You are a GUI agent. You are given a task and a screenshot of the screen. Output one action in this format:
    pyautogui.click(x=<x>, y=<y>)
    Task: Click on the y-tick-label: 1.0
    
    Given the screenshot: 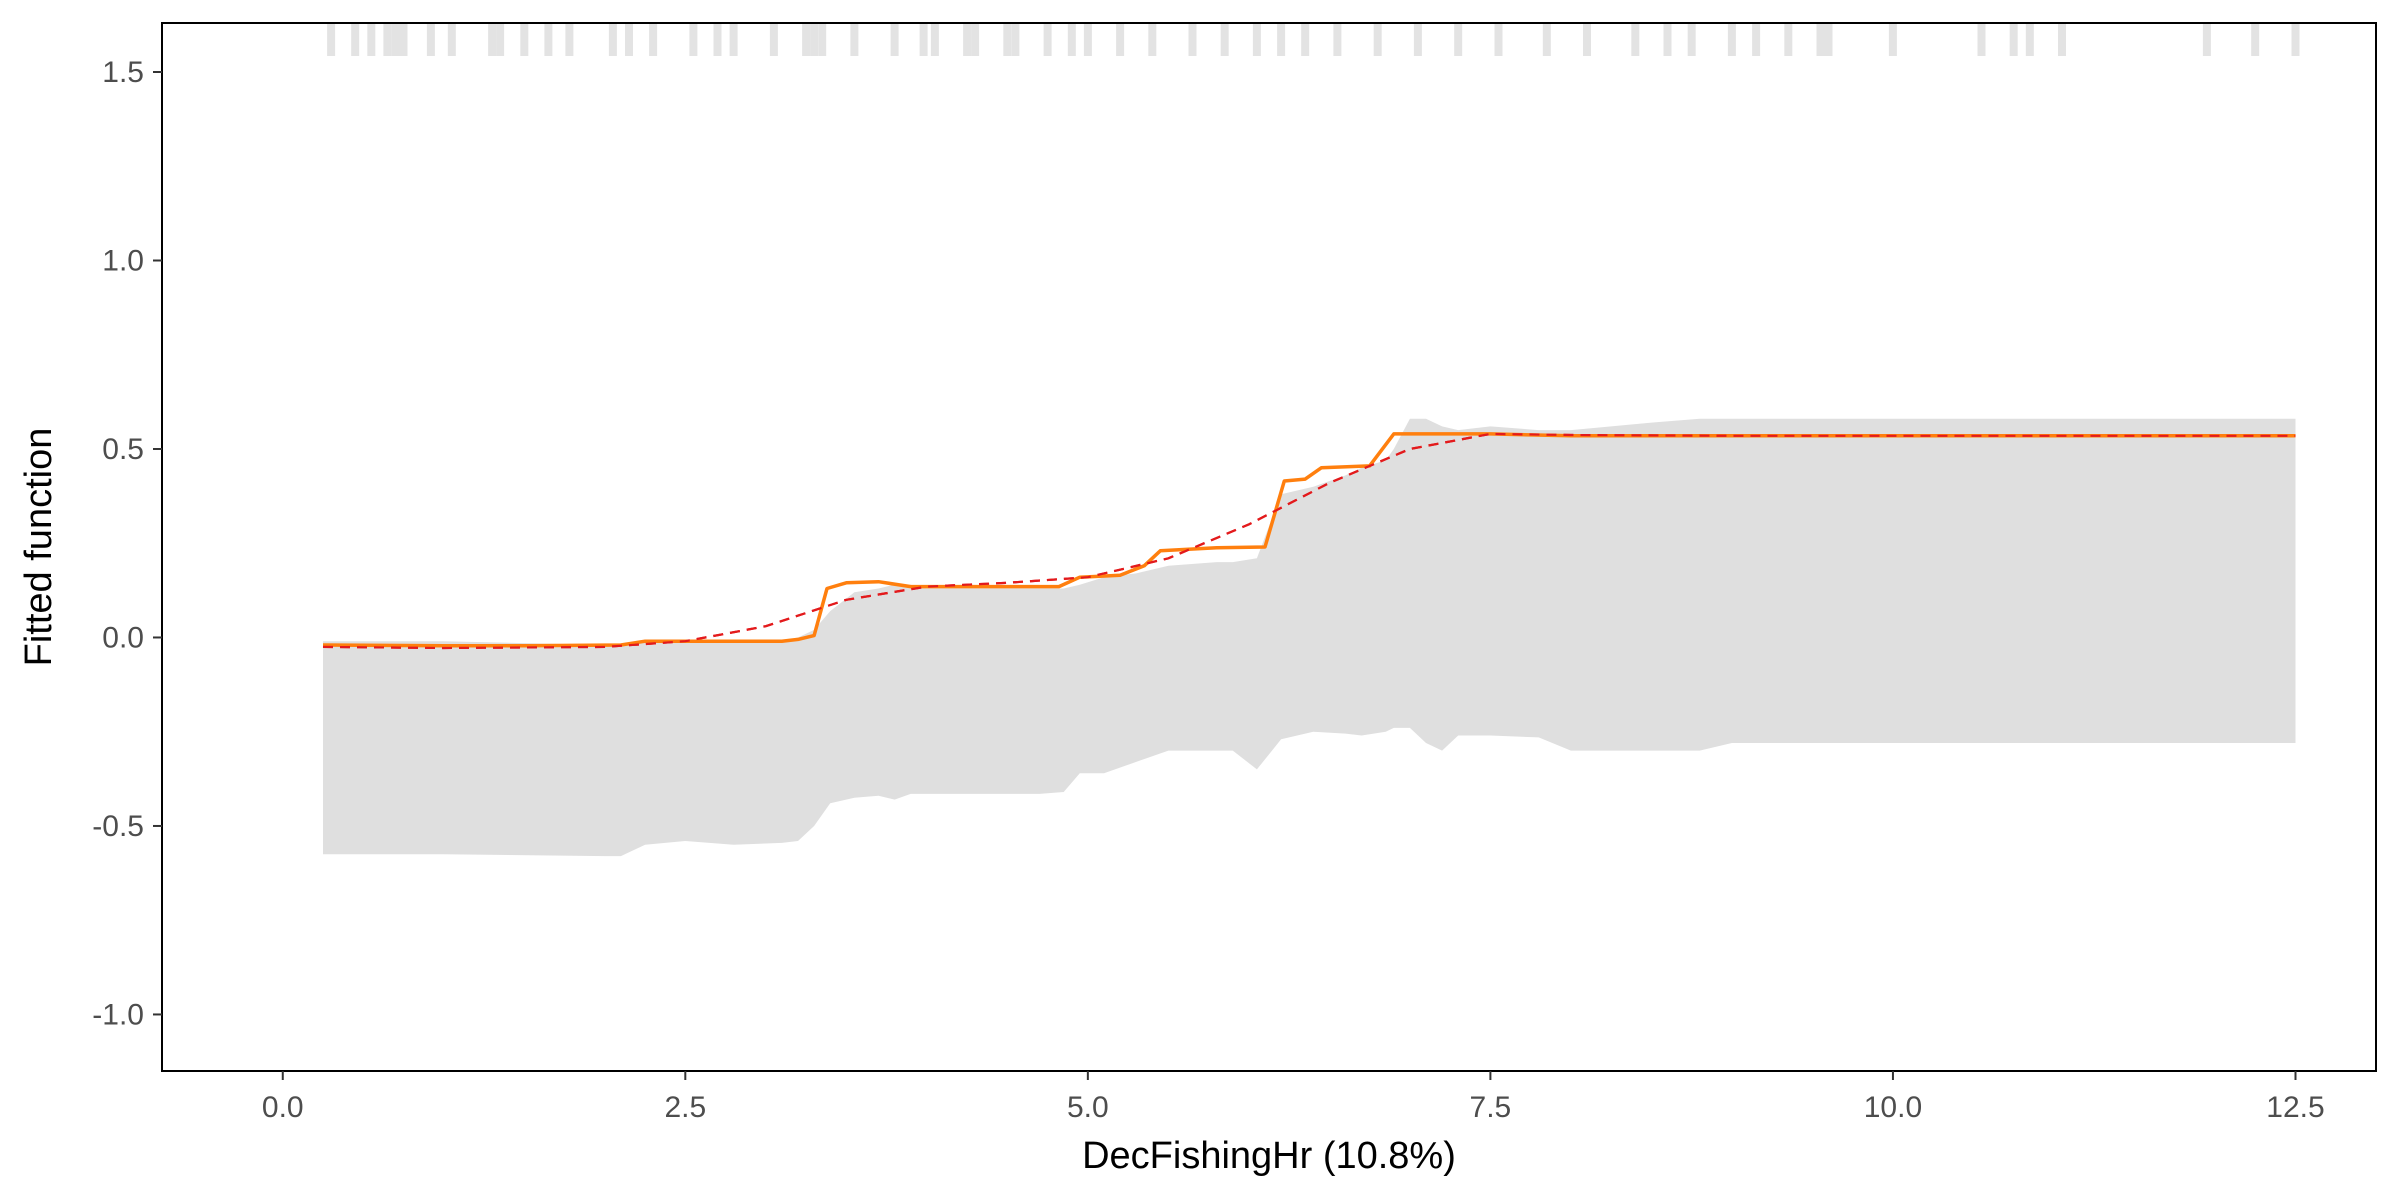 What is the action you would take?
    pyautogui.click(x=123, y=260)
    